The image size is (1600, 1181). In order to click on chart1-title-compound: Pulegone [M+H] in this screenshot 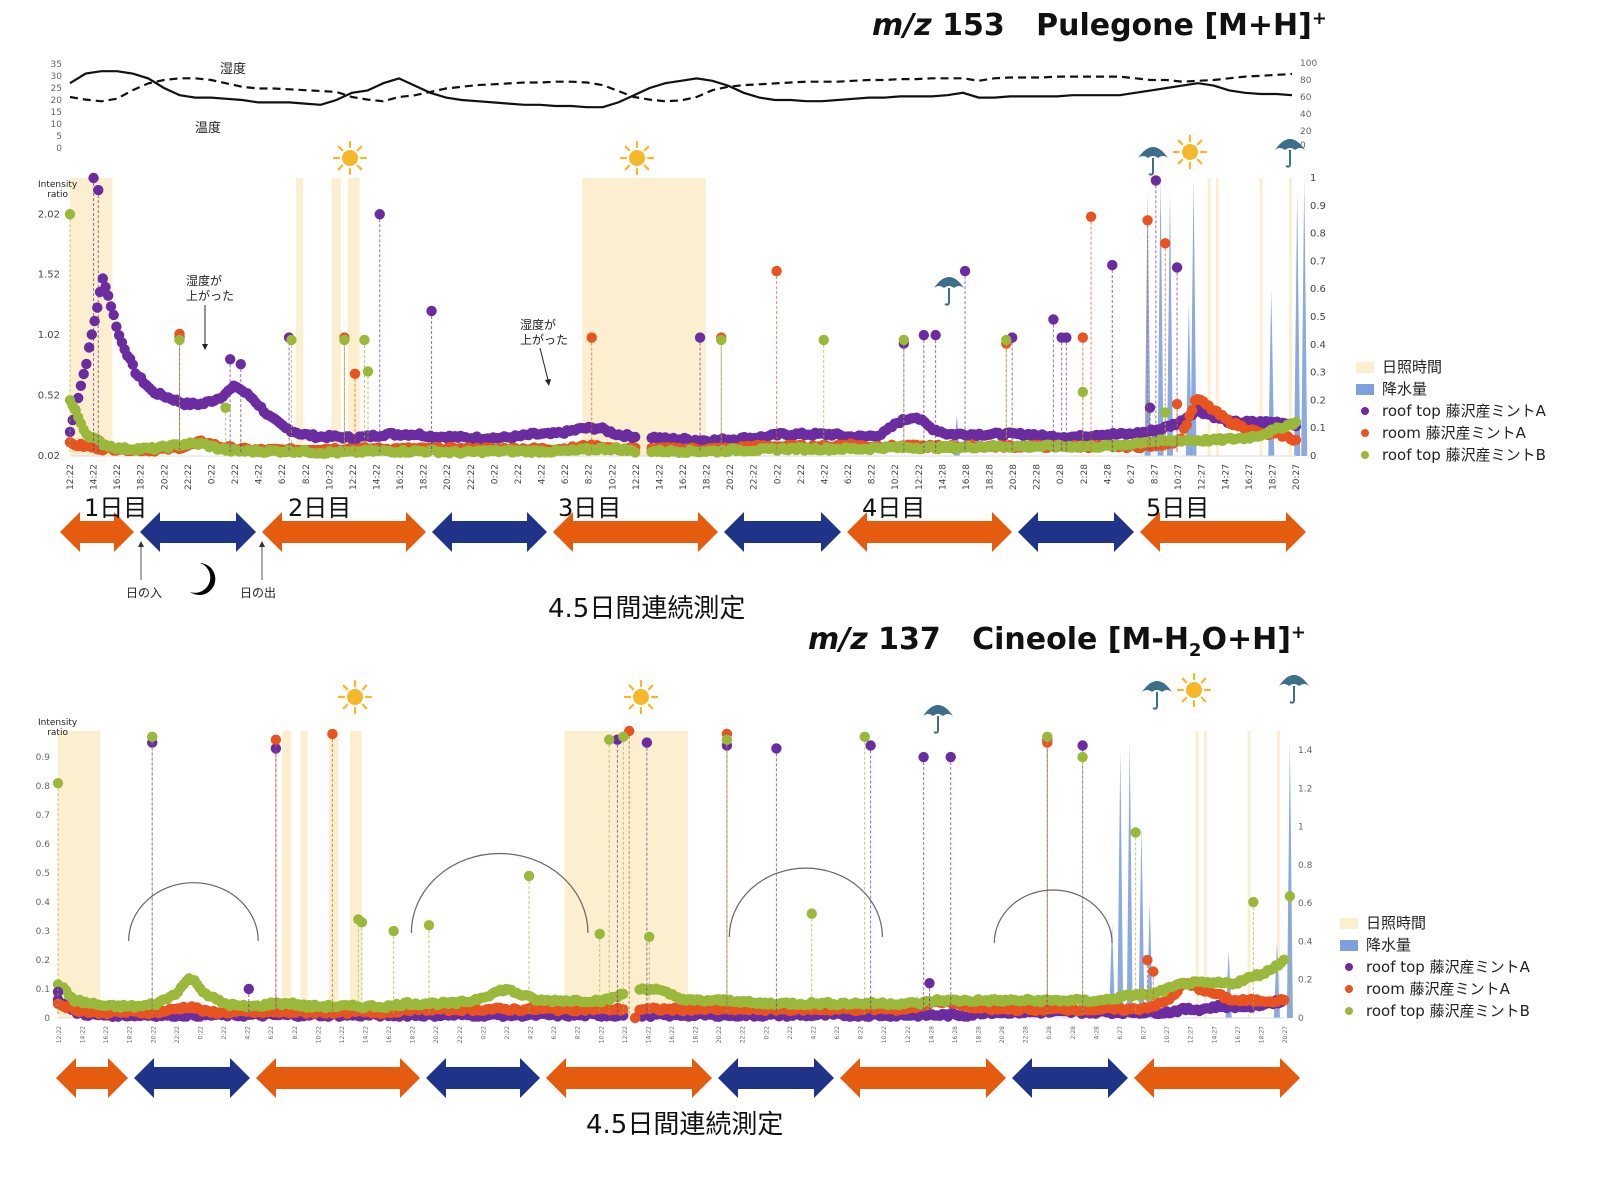, I will do `click(1174, 25)`.